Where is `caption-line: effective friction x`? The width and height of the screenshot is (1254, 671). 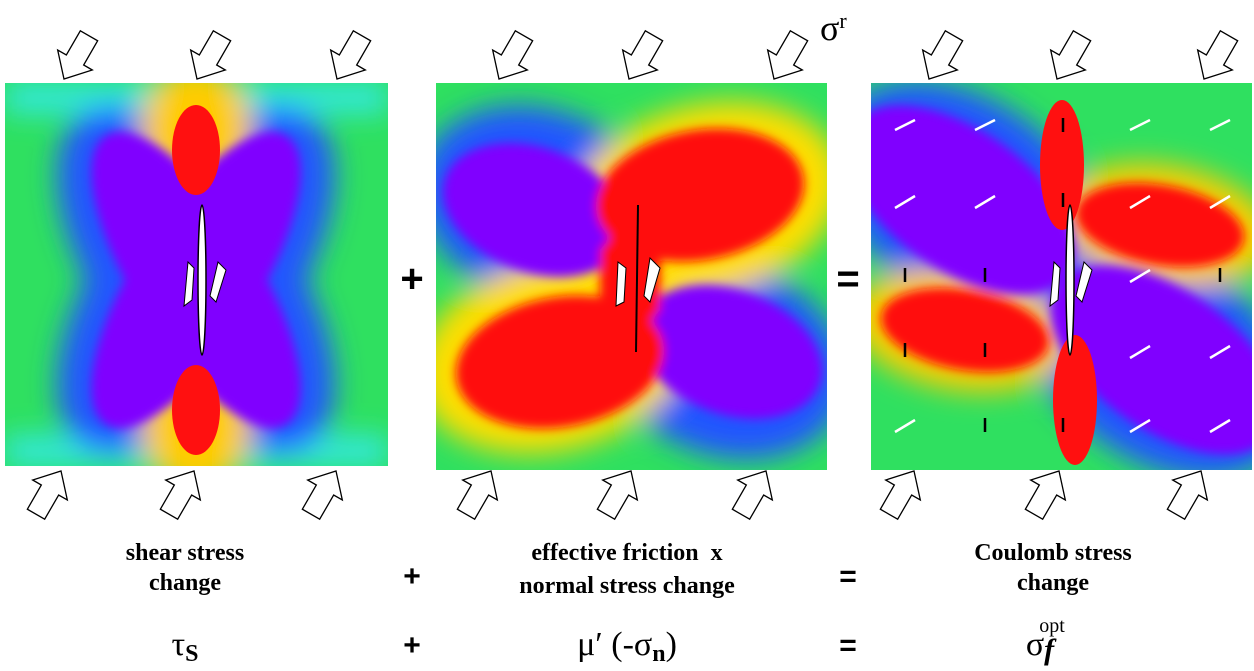 caption-line: effective friction x is located at coordinates (626, 553).